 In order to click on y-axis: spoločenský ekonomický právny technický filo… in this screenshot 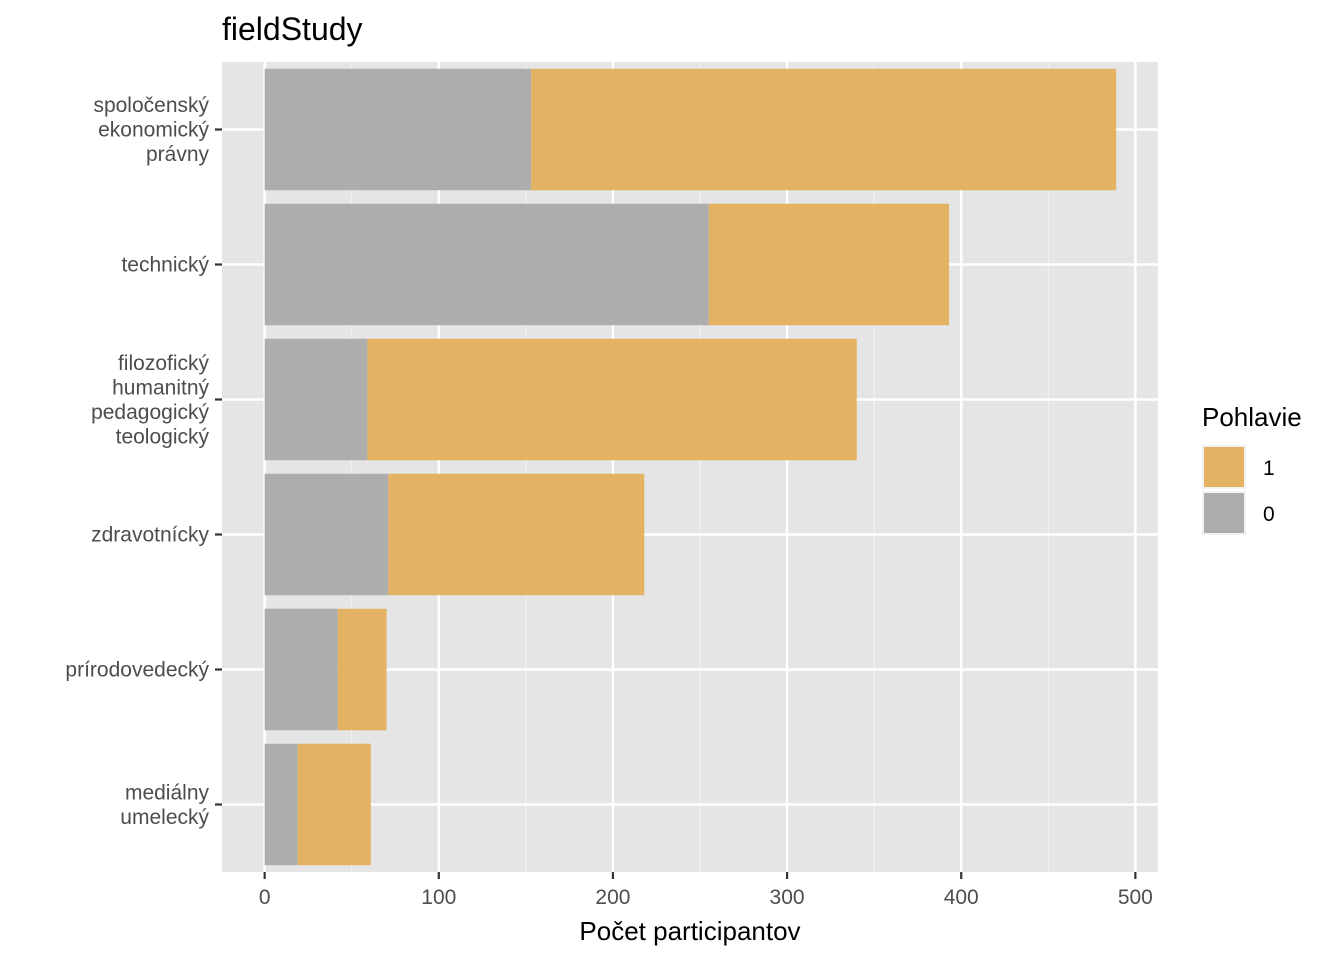, I will do `click(143, 461)`.